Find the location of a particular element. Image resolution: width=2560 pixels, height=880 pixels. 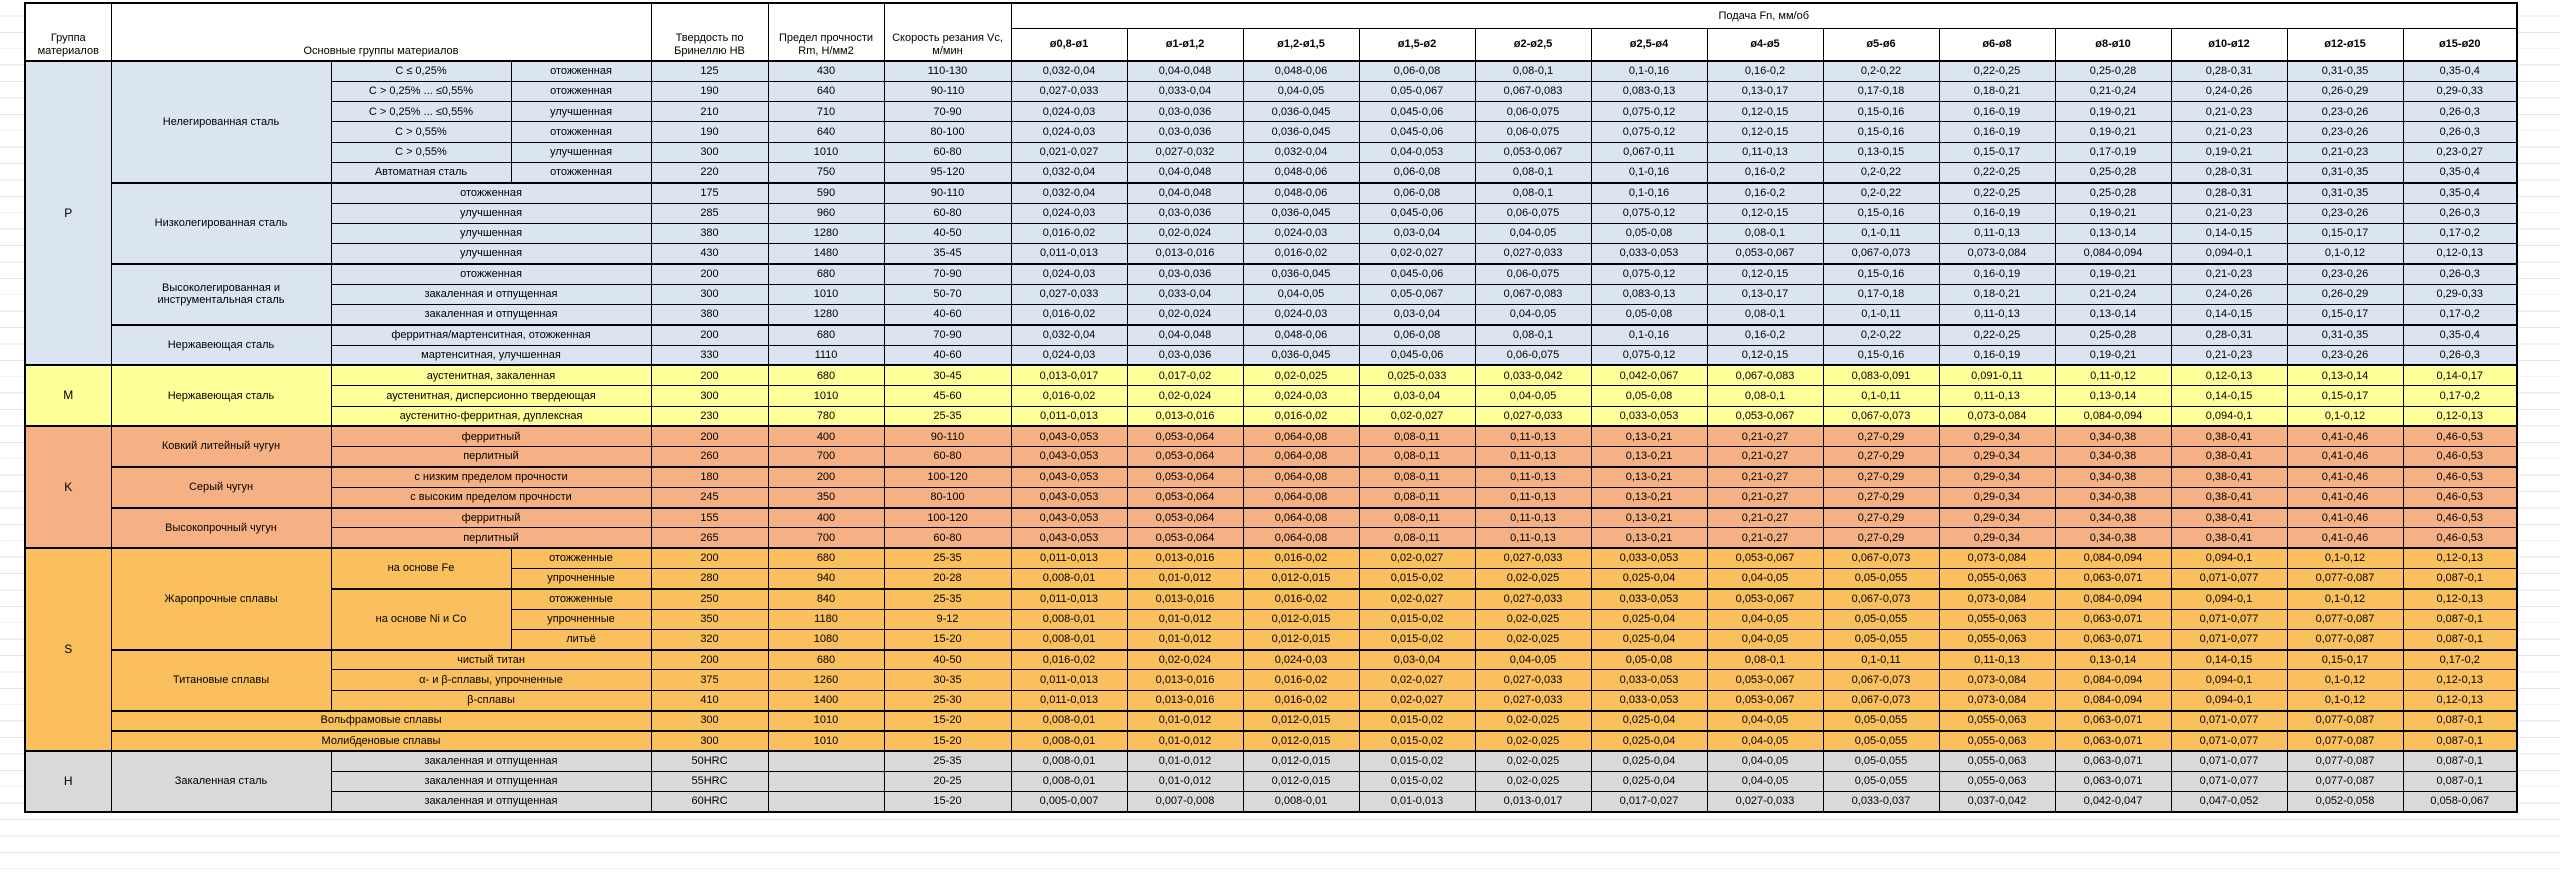

feed-cell: 0,23-0,26 is located at coordinates (2345, 112).